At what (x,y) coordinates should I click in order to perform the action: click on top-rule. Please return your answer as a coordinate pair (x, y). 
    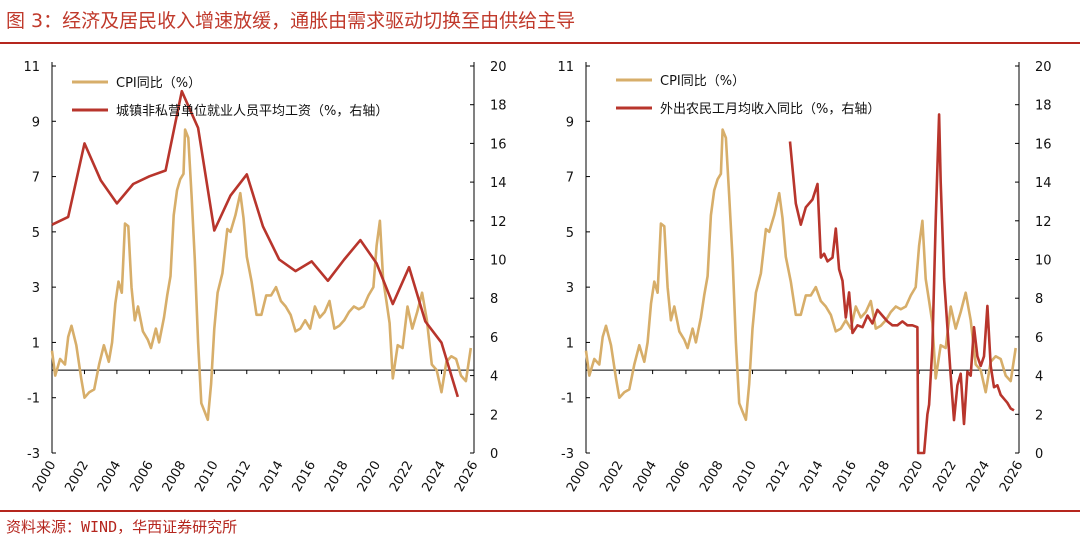
    Looking at the image, I should click on (540, 43).